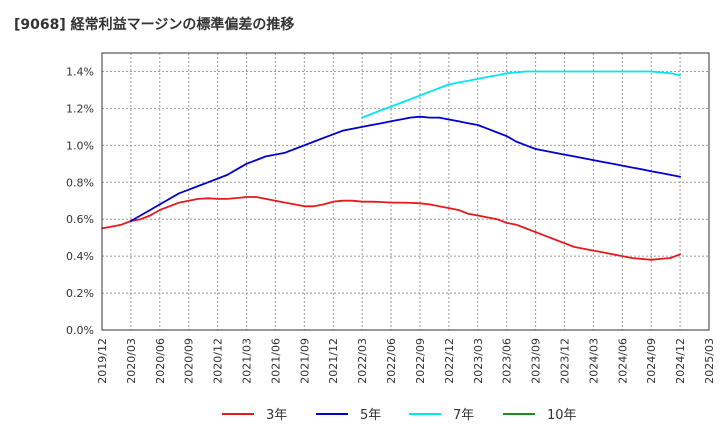 This screenshot has width=720, height=440. Describe the element at coordinates (80, 201) in the screenshot. I see `y-axis: 0.0% 0.2% 0.4% 0.6% 0.8% 1.0% 1.2% 1.4%` at that location.